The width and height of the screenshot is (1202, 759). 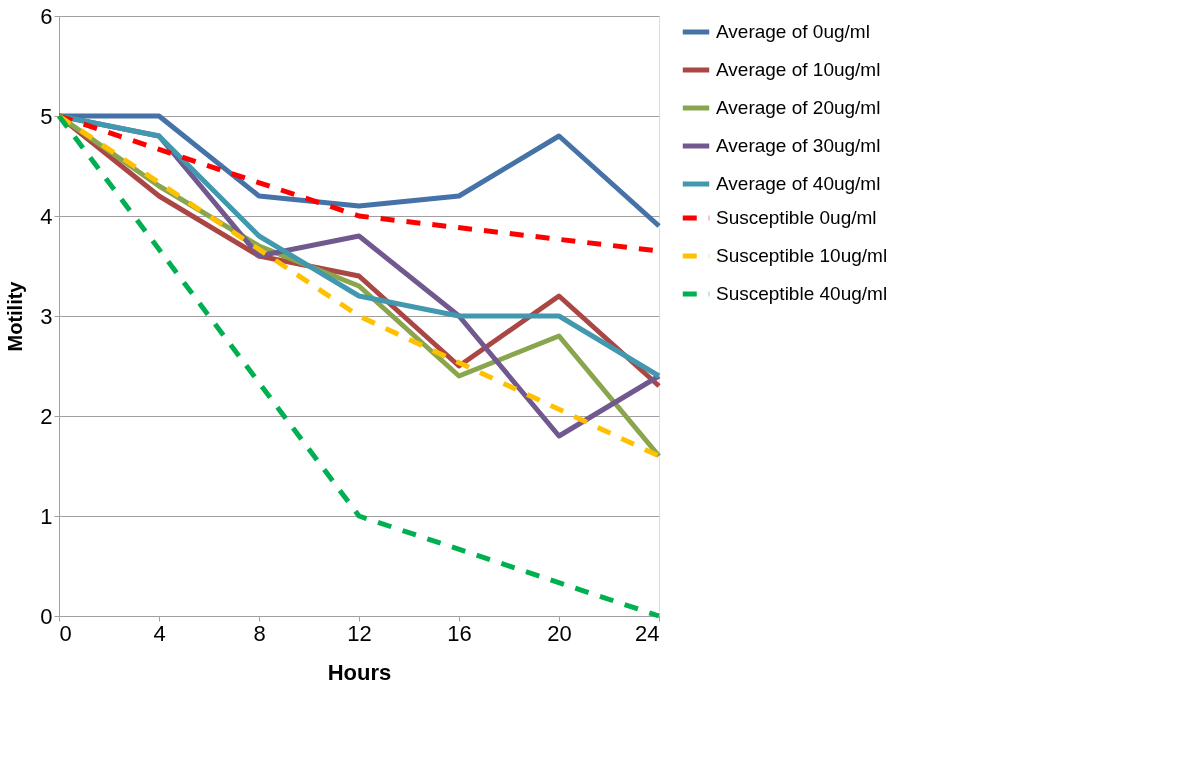 I want to click on y-tick-label: 5, so click(x=46, y=116).